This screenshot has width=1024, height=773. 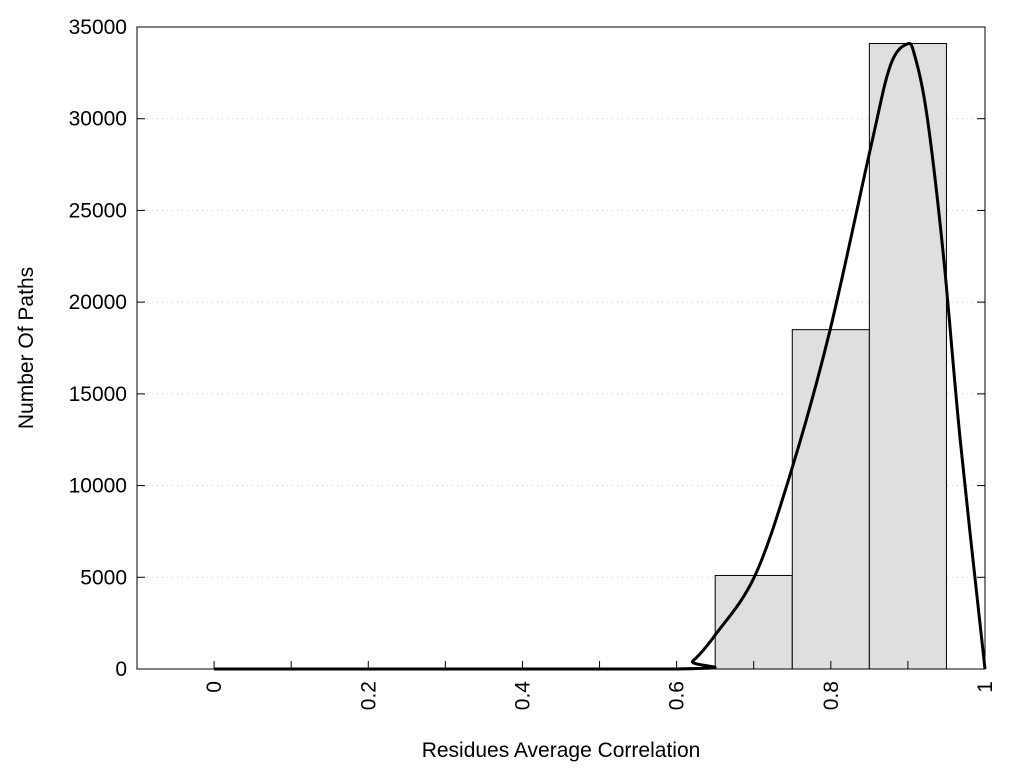 What do you see at coordinates (103, 577) in the screenshot?
I see `y-tick-label: 5000` at bounding box center [103, 577].